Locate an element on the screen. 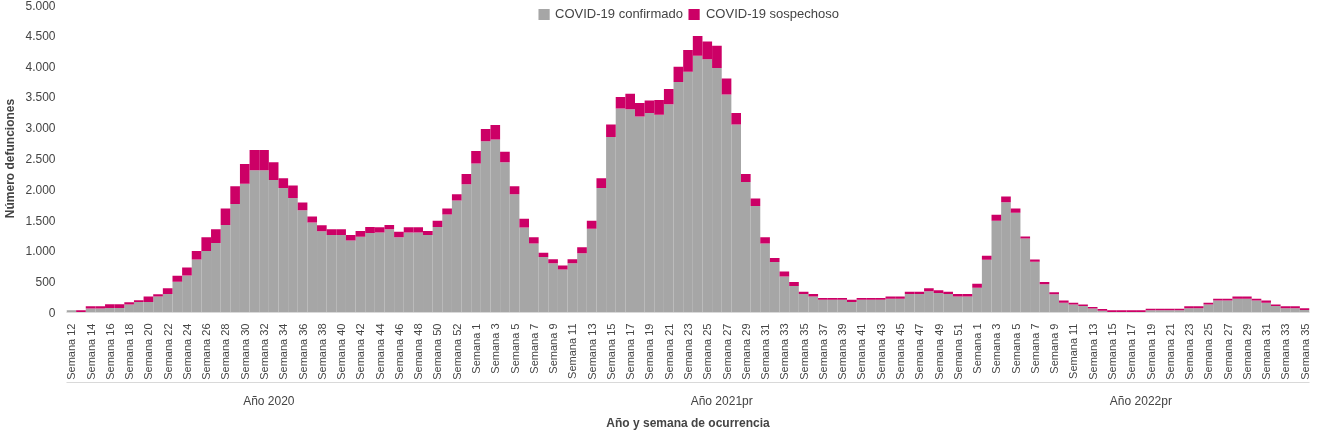 The width and height of the screenshot is (1317, 432). y-tick-label: 2.000 is located at coordinates (40, 189).